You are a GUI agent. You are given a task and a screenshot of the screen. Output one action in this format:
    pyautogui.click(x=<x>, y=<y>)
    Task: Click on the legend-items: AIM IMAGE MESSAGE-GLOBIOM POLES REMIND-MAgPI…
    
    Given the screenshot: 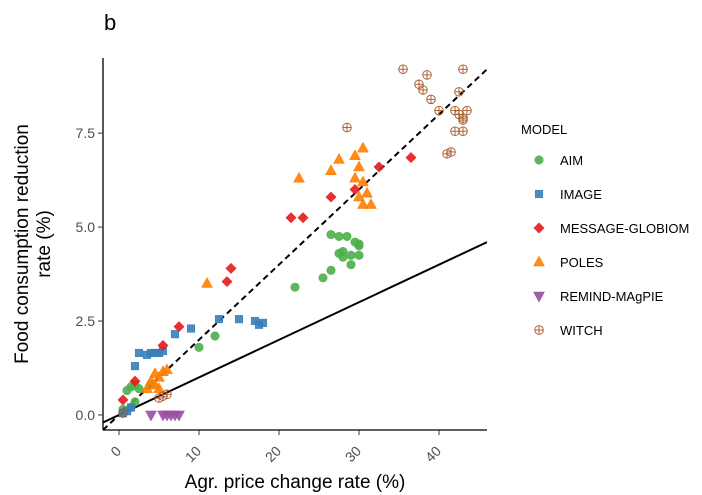 What is the action you would take?
    pyautogui.click(x=611, y=245)
    